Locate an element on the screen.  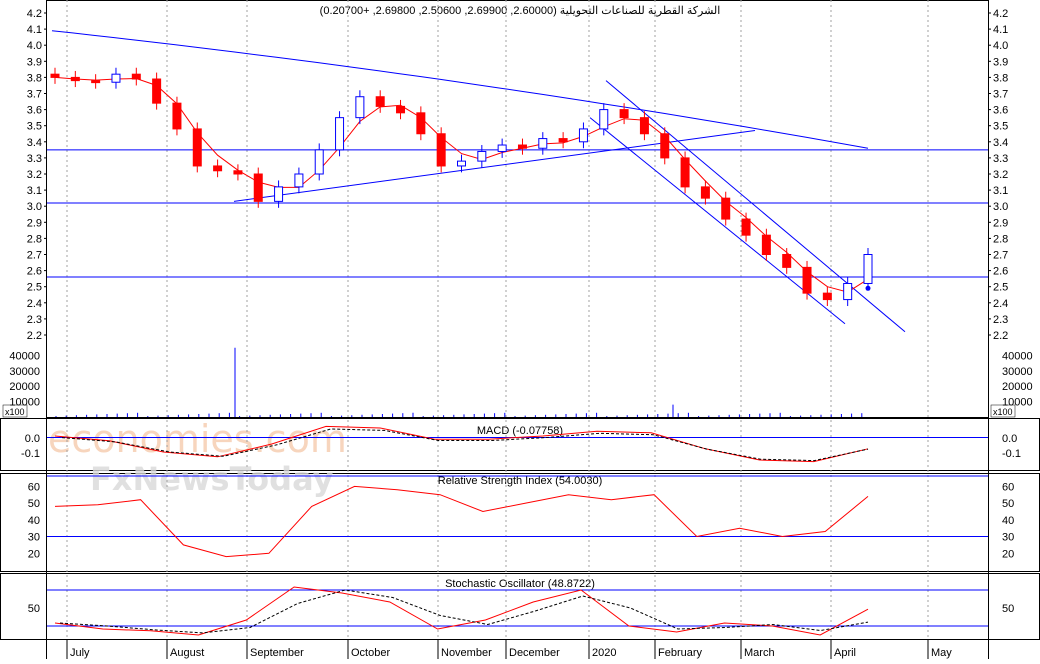
volume-unit-right: x100 is located at coordinates (1003, 412).